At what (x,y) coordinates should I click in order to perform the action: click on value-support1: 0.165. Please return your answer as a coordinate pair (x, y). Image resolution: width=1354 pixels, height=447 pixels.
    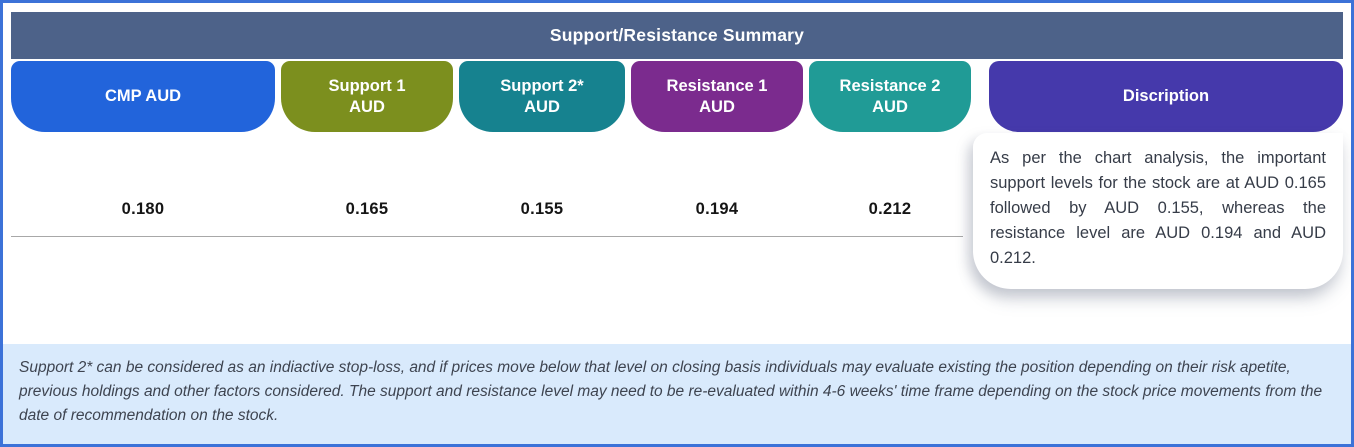
    Looking at the image, I should click on (367, 209).